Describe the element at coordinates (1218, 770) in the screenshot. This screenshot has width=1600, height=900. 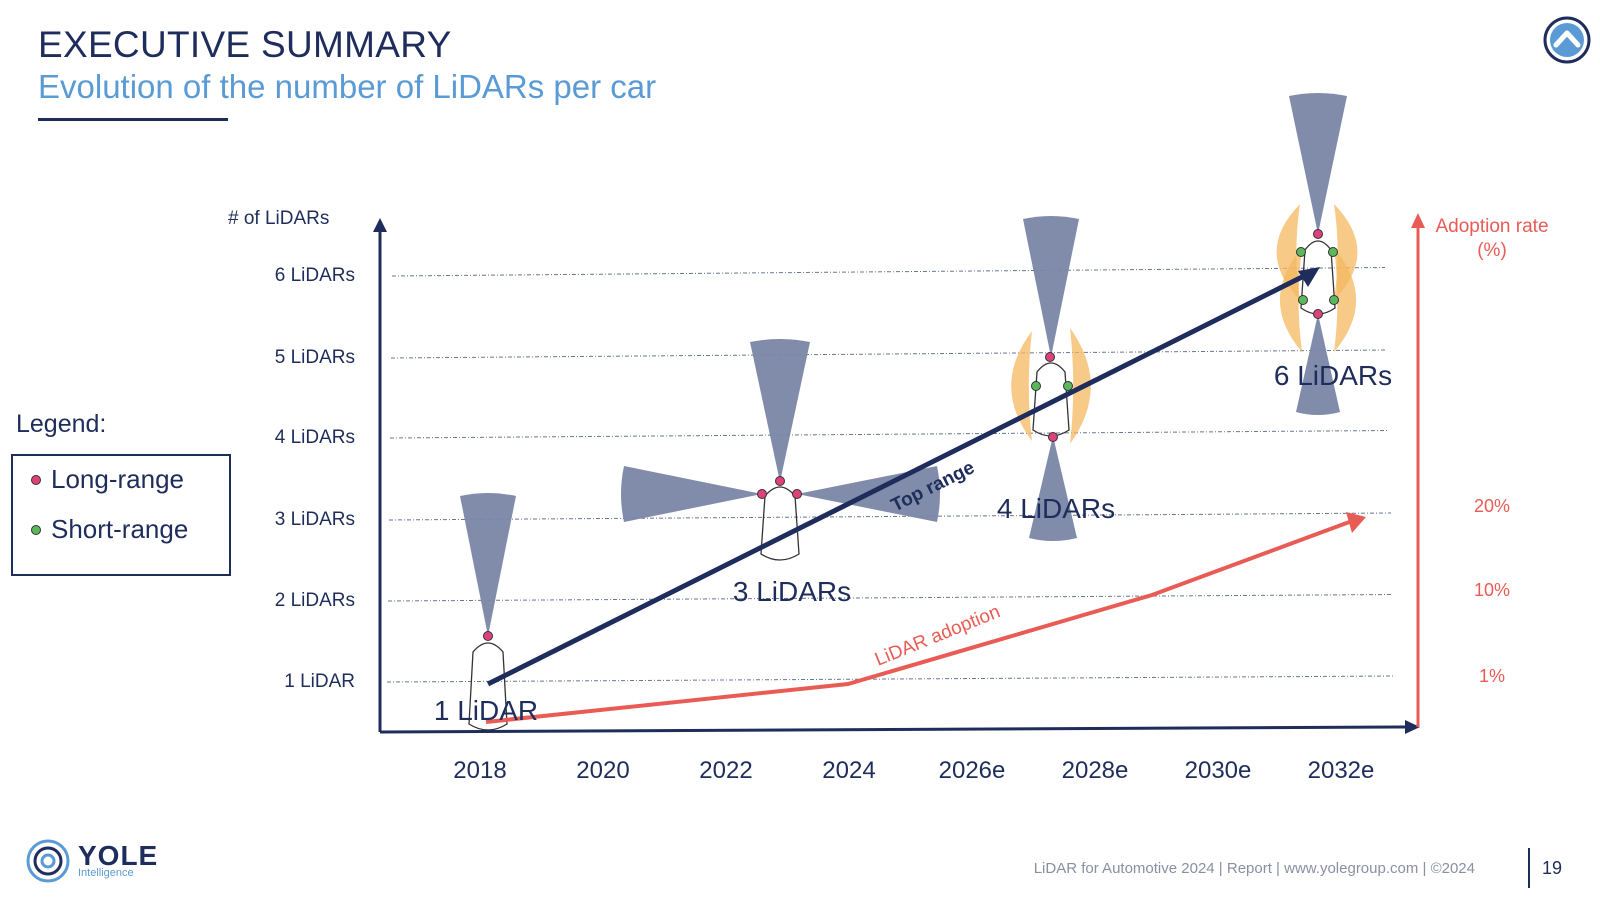
I see `x-tick-label: 2030e` at that location.